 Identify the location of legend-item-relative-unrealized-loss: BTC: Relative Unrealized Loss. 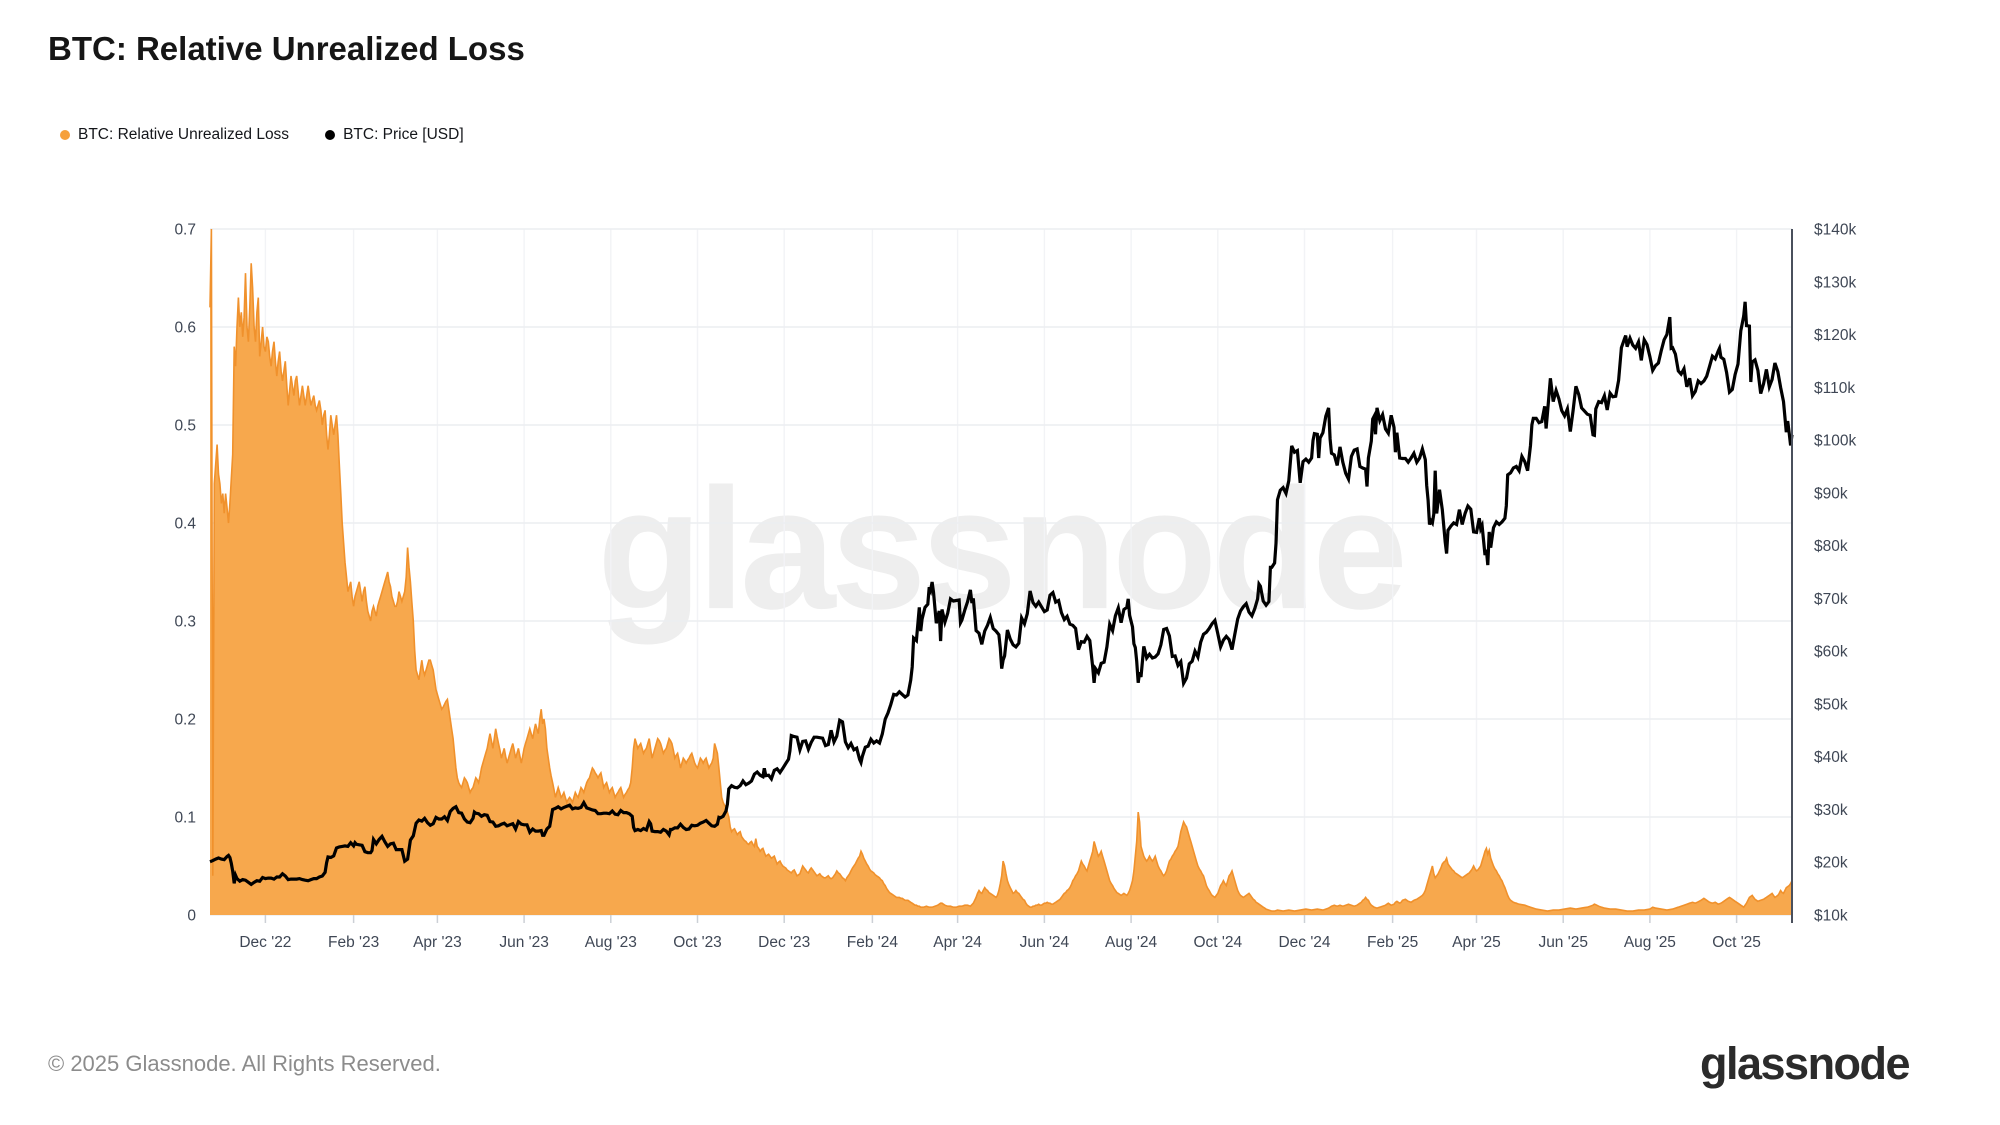
(174, 135).